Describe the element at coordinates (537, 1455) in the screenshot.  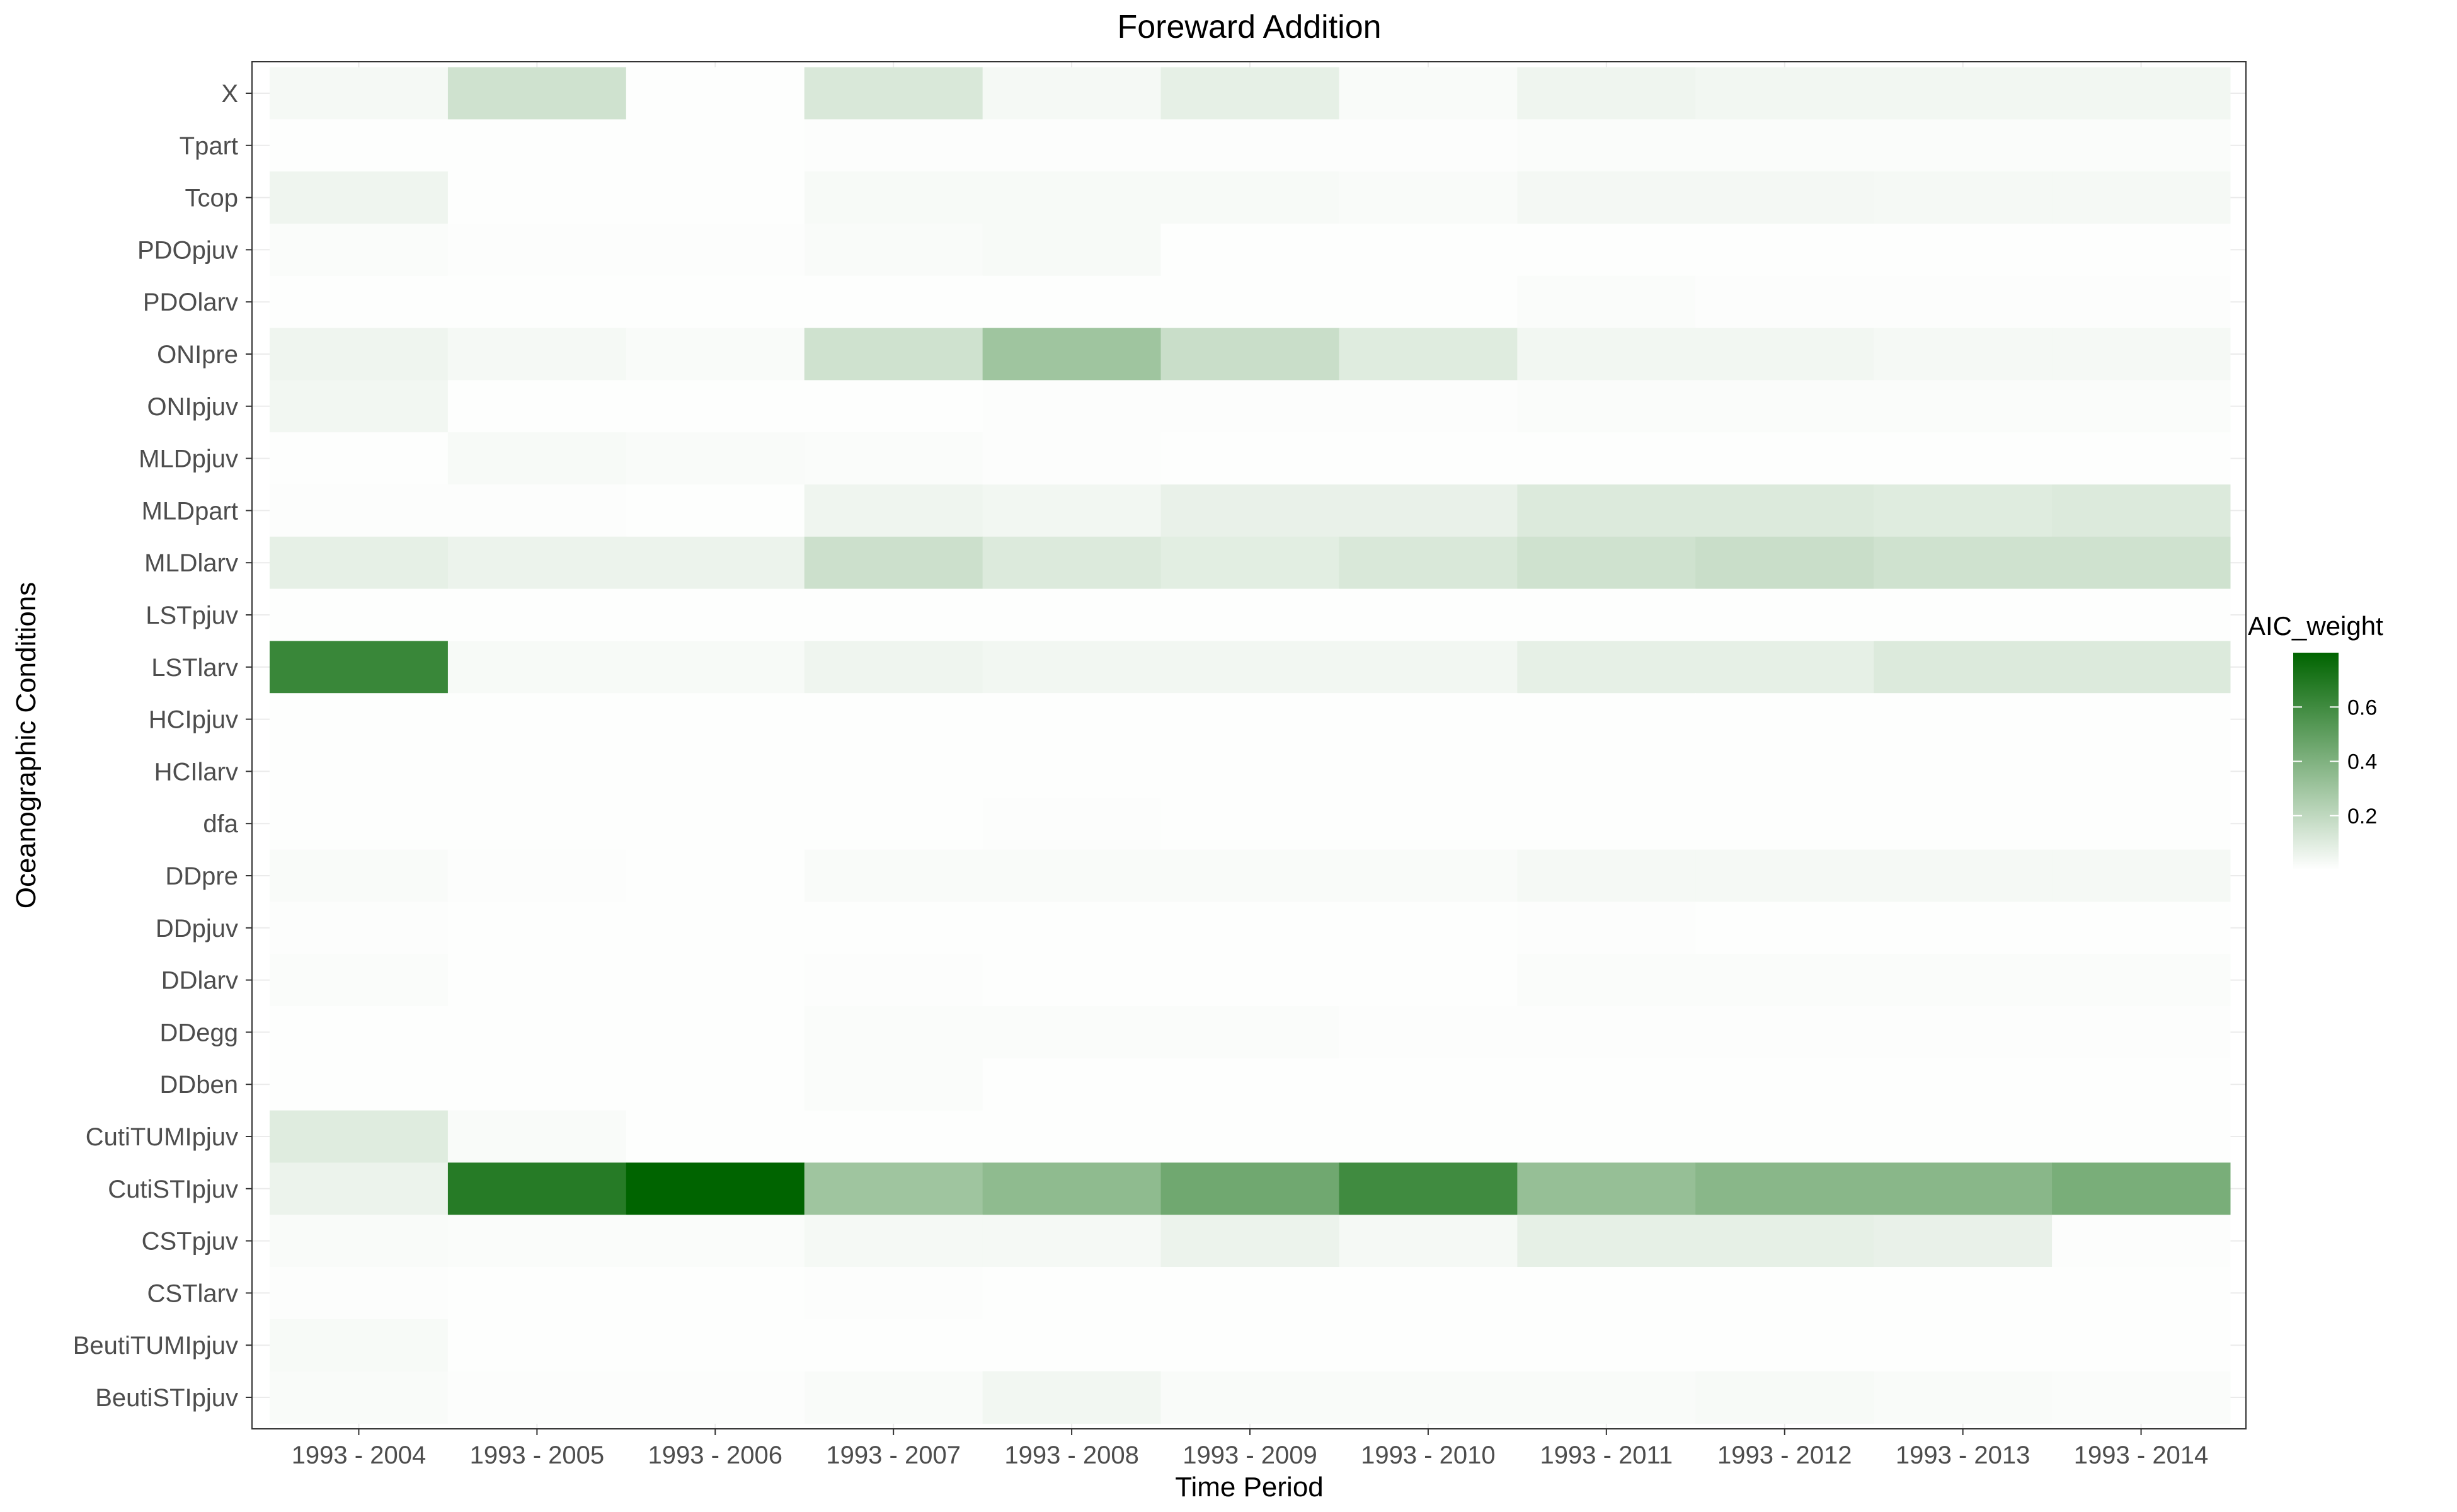
I see `x-tick-label: 1993 - 2005` at that location.